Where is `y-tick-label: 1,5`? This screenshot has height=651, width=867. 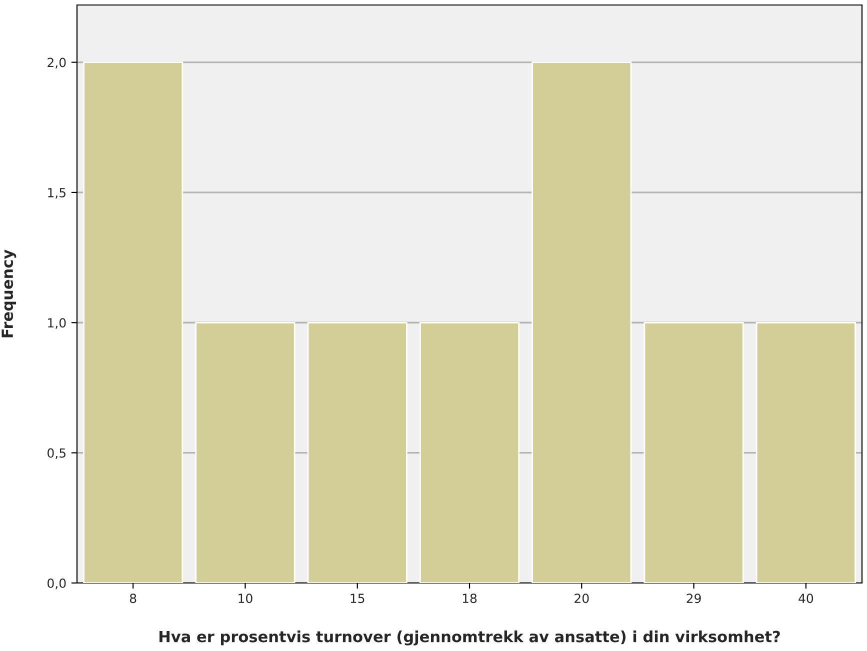 y-tick-label: 1,5 is located at coordinates (57, 193).